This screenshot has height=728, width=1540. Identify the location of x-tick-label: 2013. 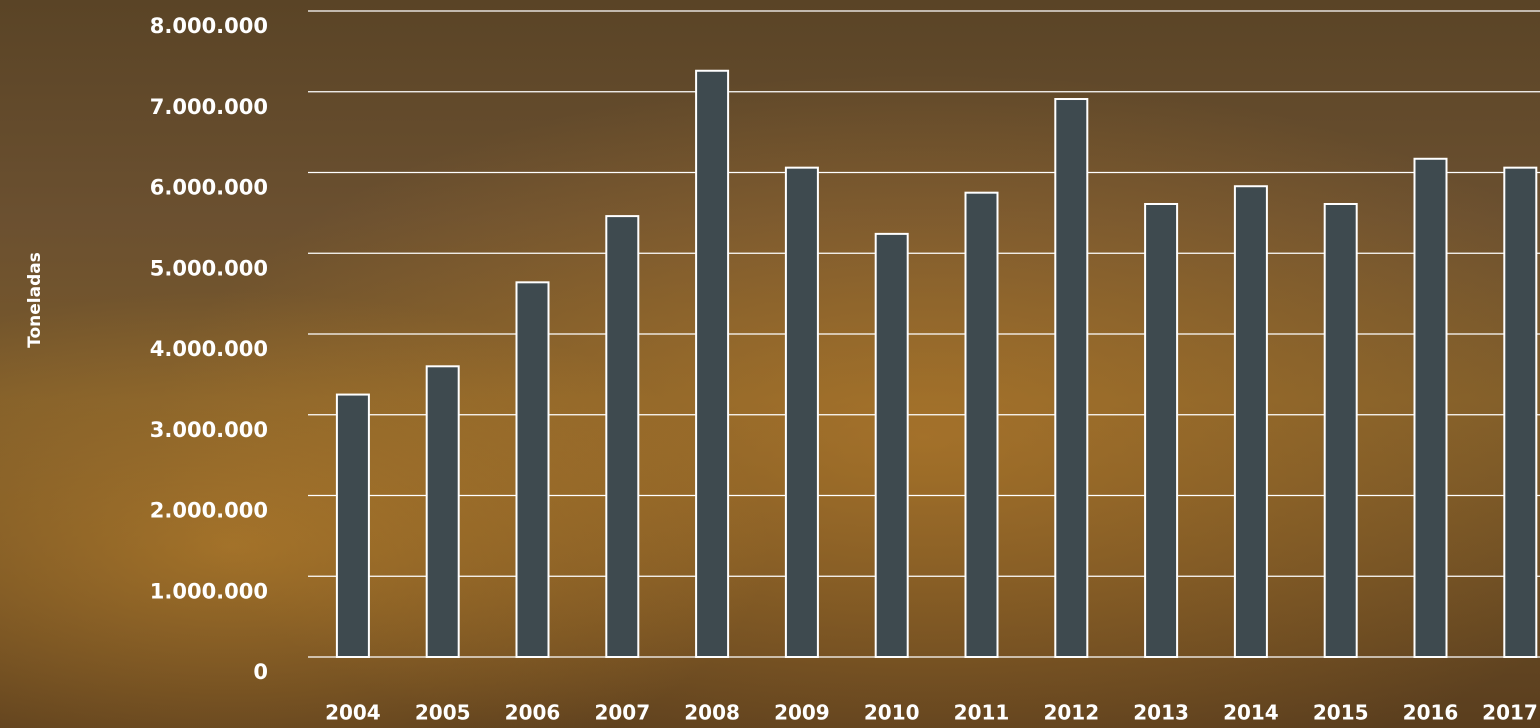
(1161, 713).